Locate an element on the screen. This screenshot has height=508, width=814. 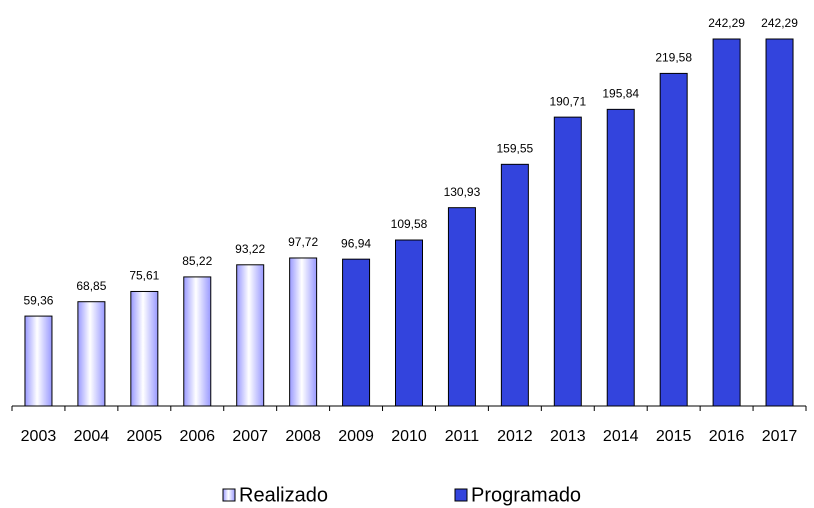
value-label: 59,36 is located at coordinates (38, 300).